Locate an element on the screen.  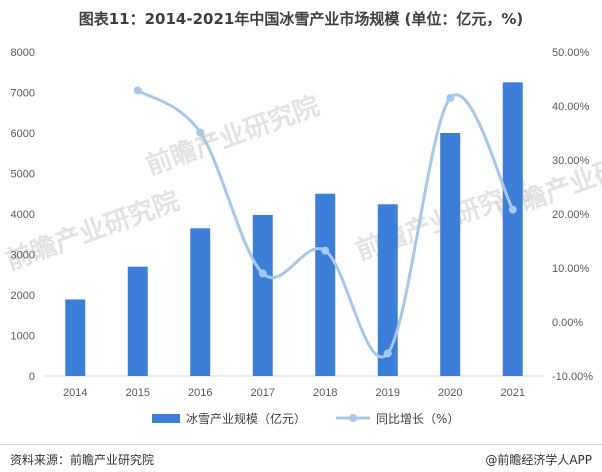
legend-label: 冰雪产业规模（亿元） is located at coordinates (246, 418).